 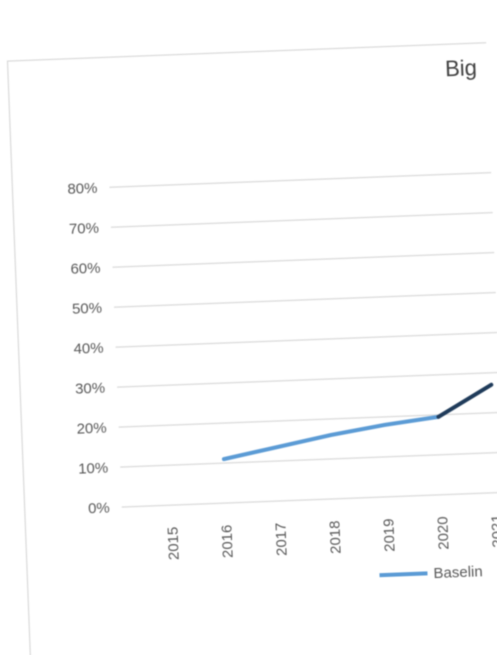 I want to click on gridline-20pct, so click(x=307, y=419).